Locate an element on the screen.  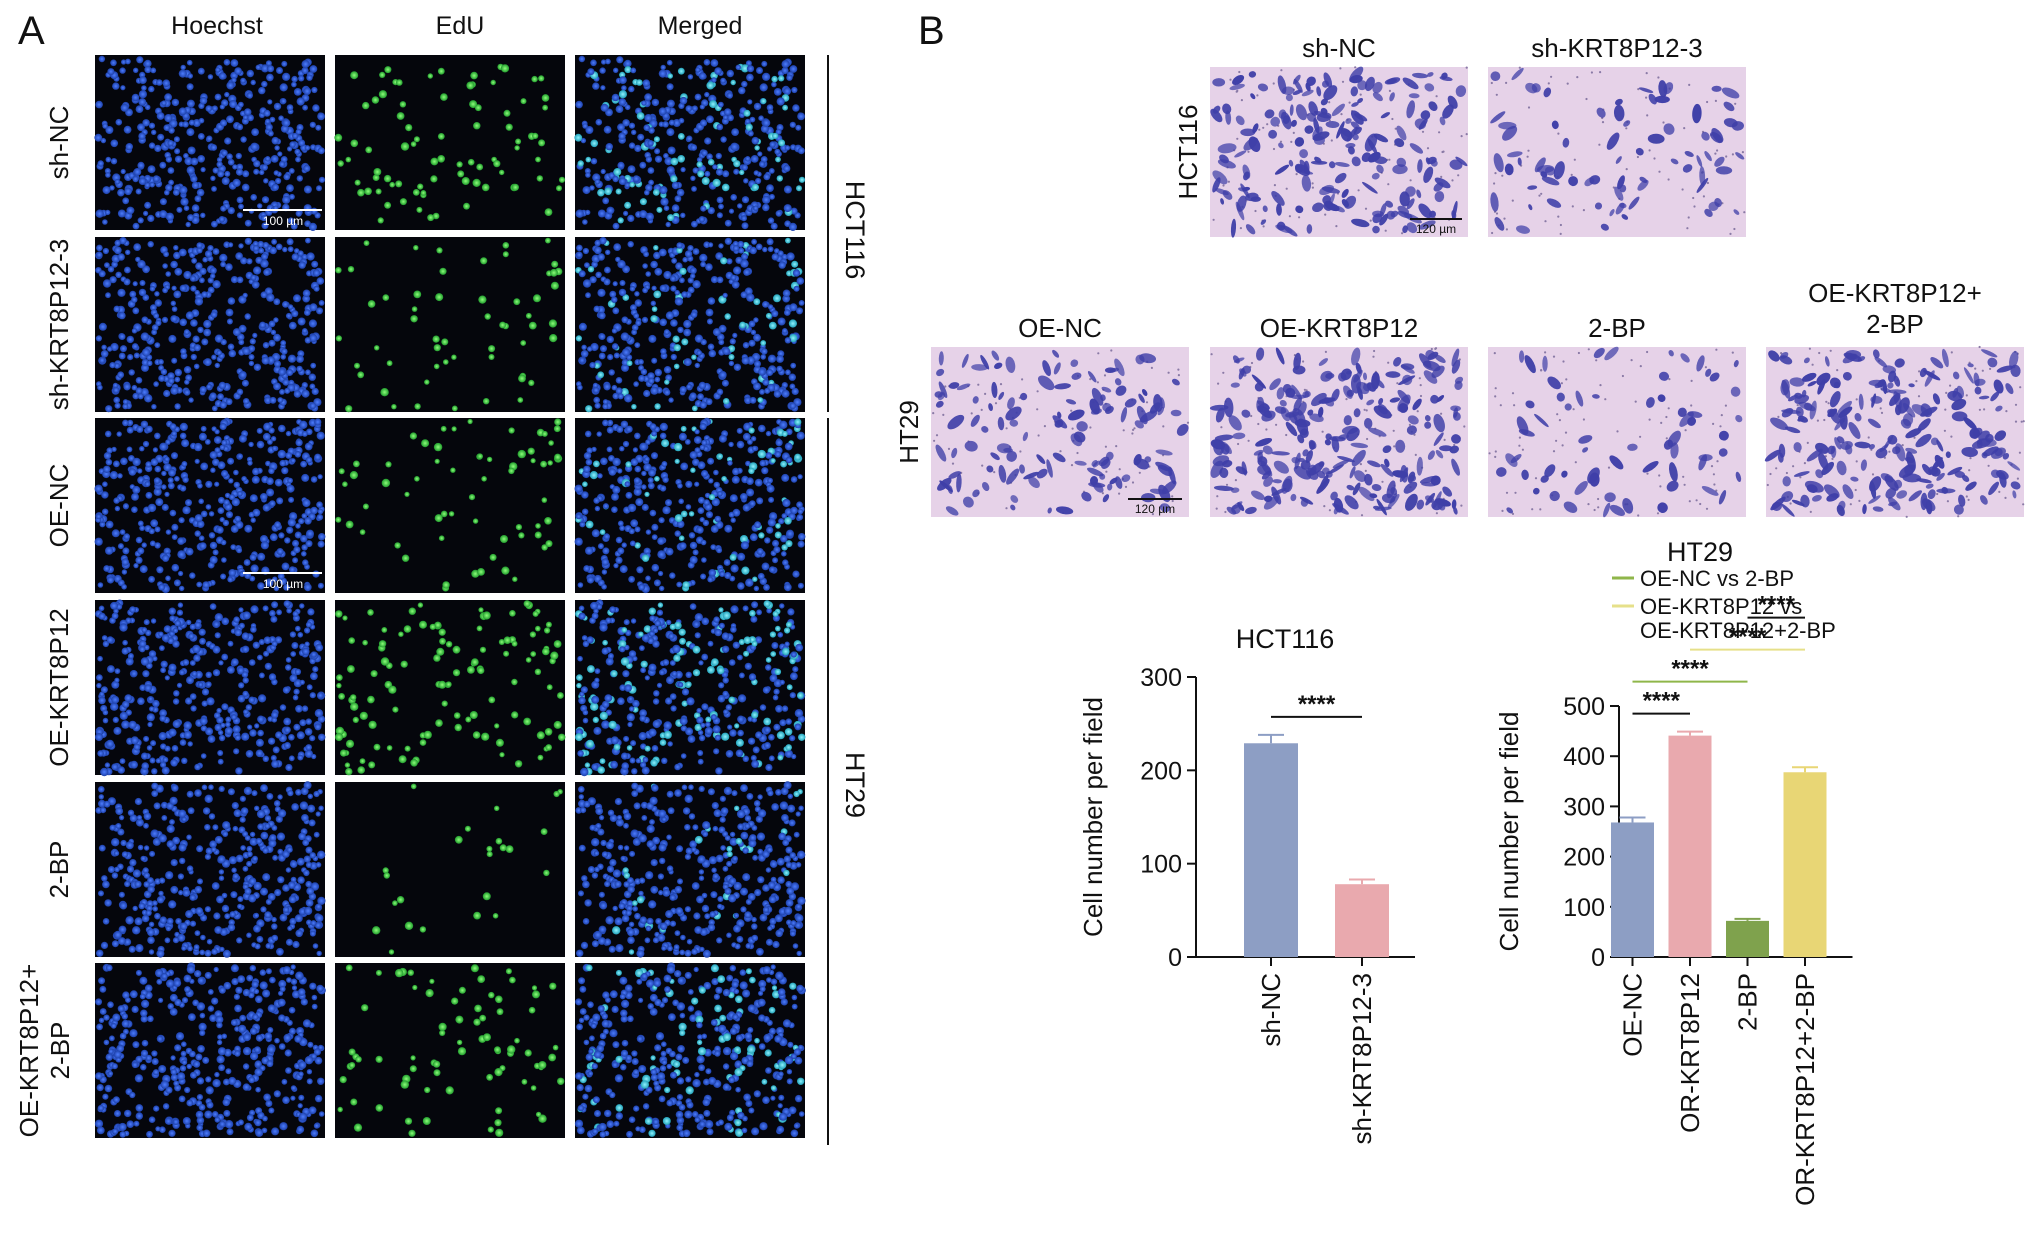
y-tick-label: 500 is located at coordinates (1584, 707).